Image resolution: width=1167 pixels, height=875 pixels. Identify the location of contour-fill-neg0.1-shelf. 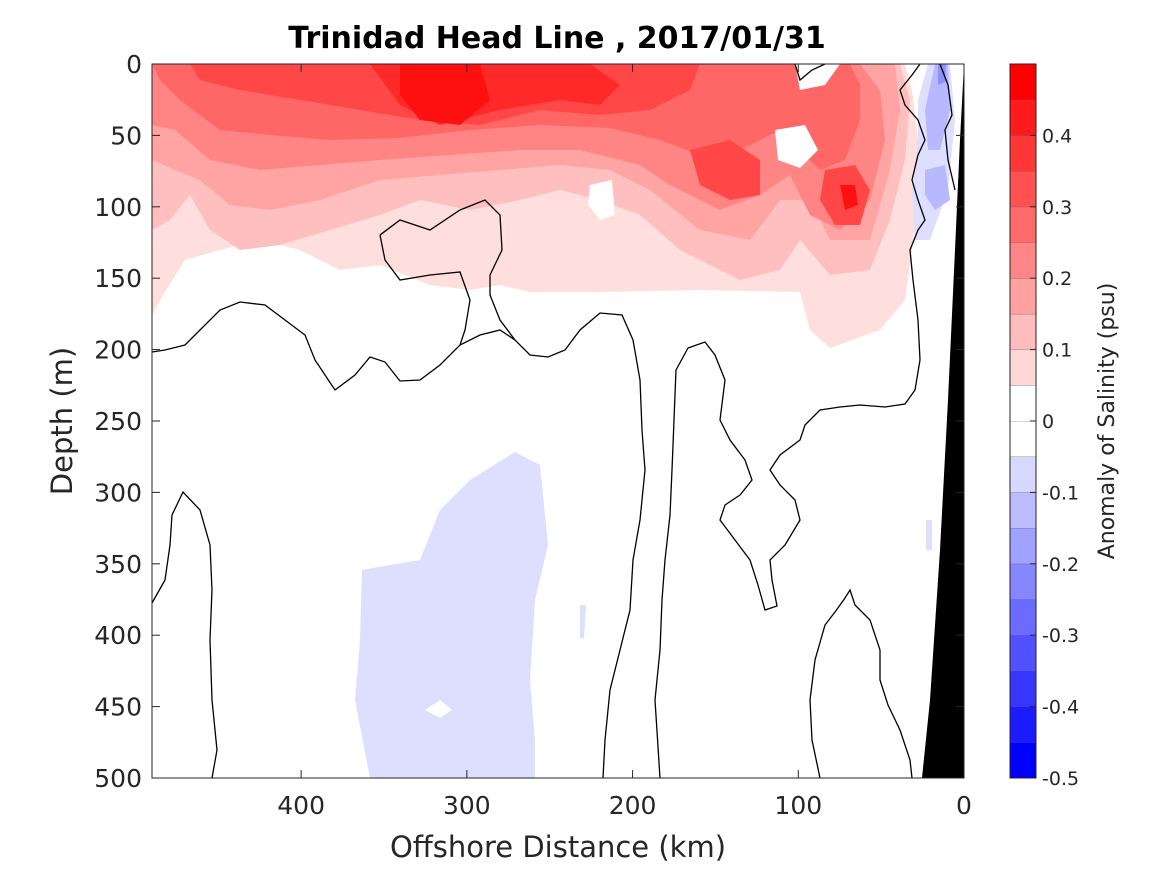
(937, 107).